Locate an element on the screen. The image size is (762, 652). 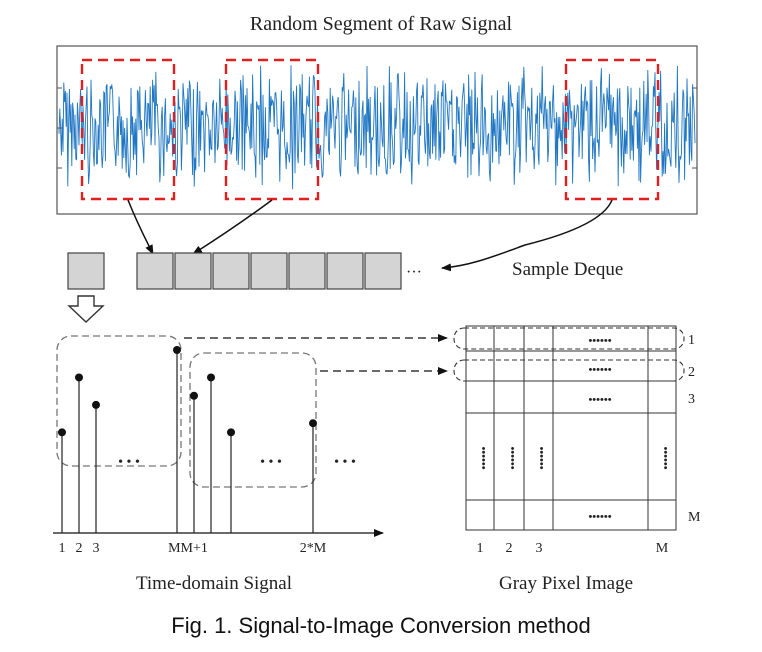
arrow-segment-2-to-deque is located at coordinates (232, 227).